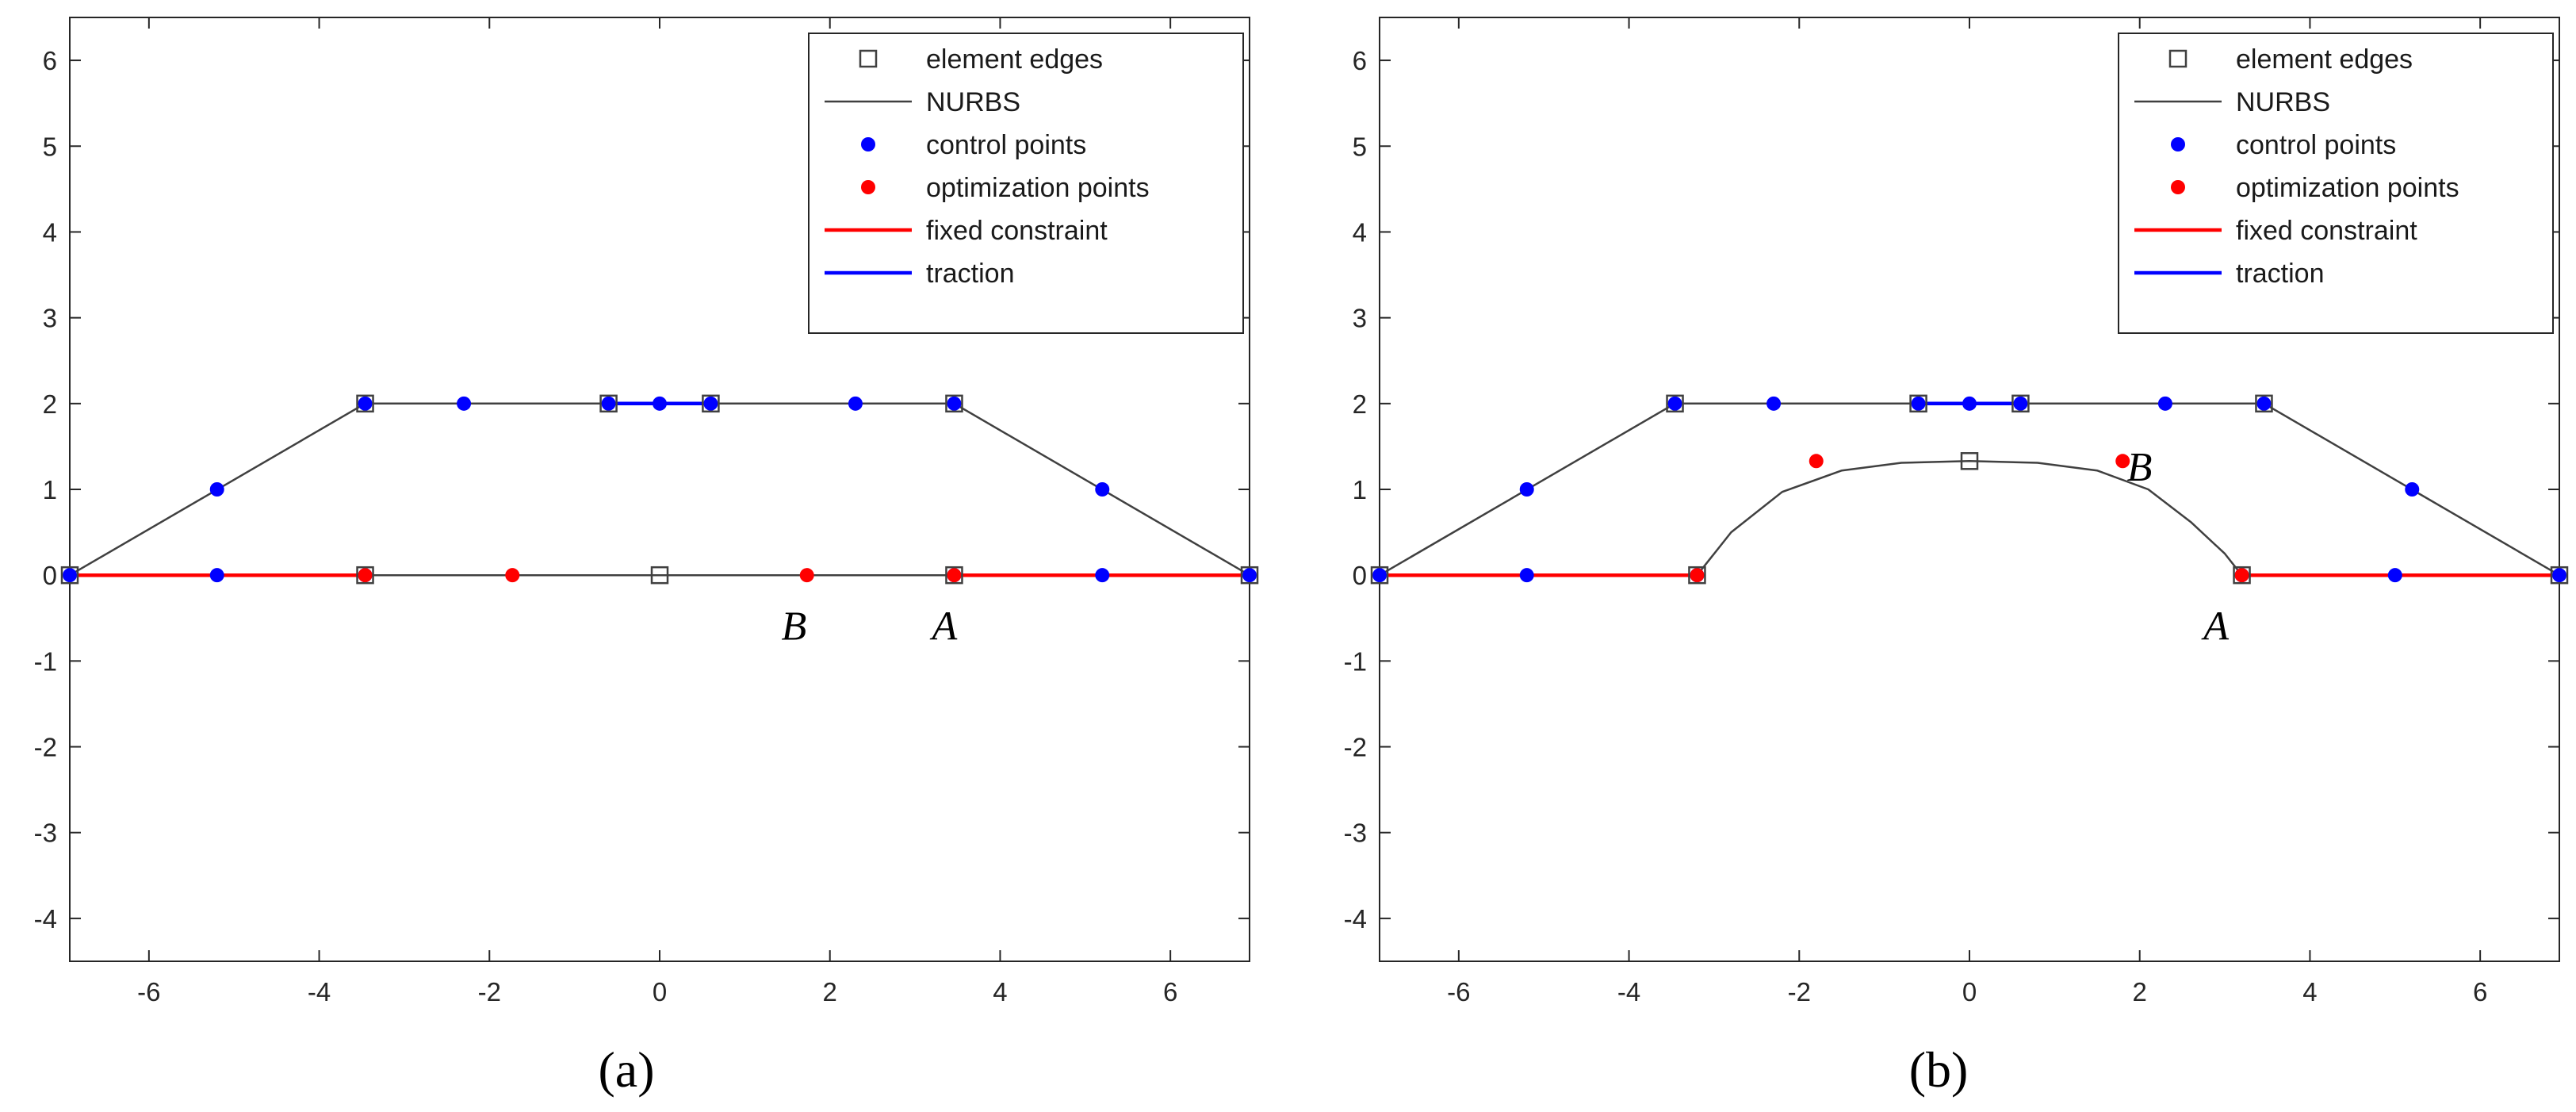 The height and width of the screenshot is (1112, 2576). Describe the element at coordinates (1939, 1069) in the screenshot. I see `panel-caption: (b)` at that location.